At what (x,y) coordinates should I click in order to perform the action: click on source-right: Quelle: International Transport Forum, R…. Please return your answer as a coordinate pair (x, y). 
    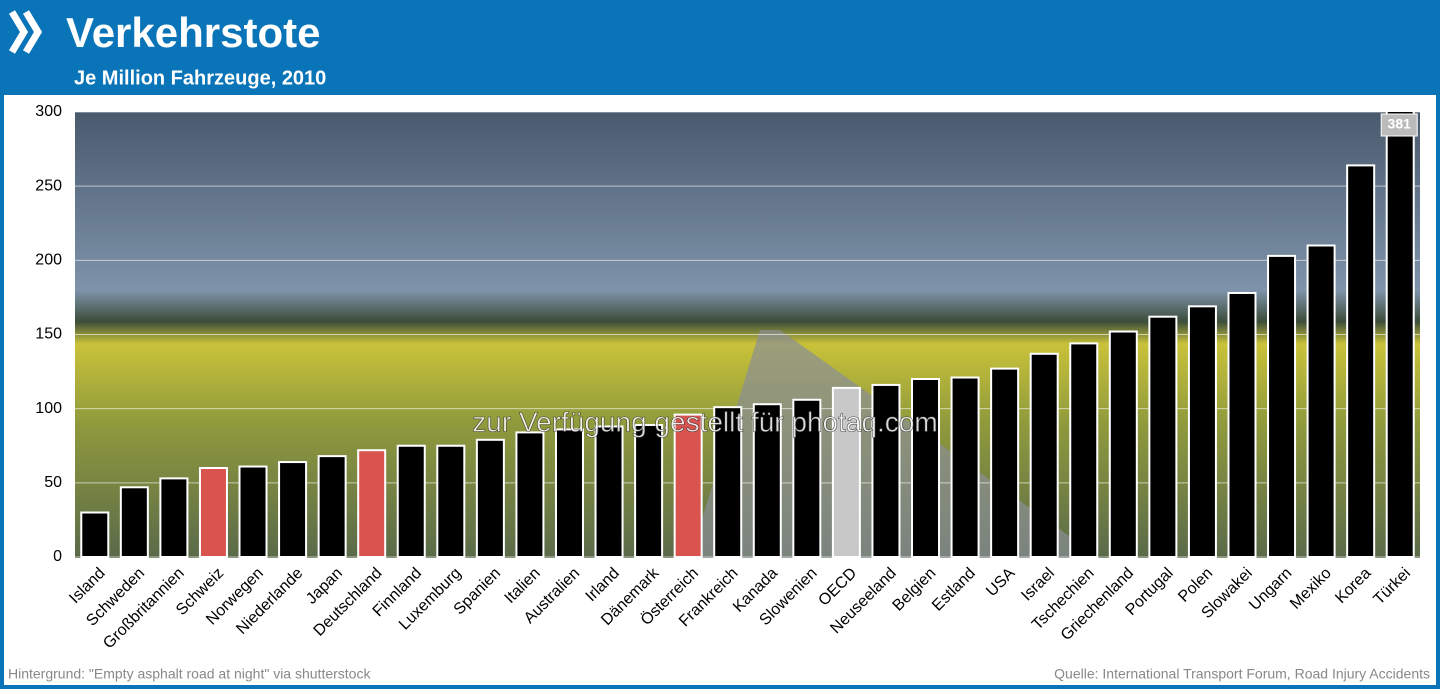
    Looking at the image, I should click on (1242, 674).